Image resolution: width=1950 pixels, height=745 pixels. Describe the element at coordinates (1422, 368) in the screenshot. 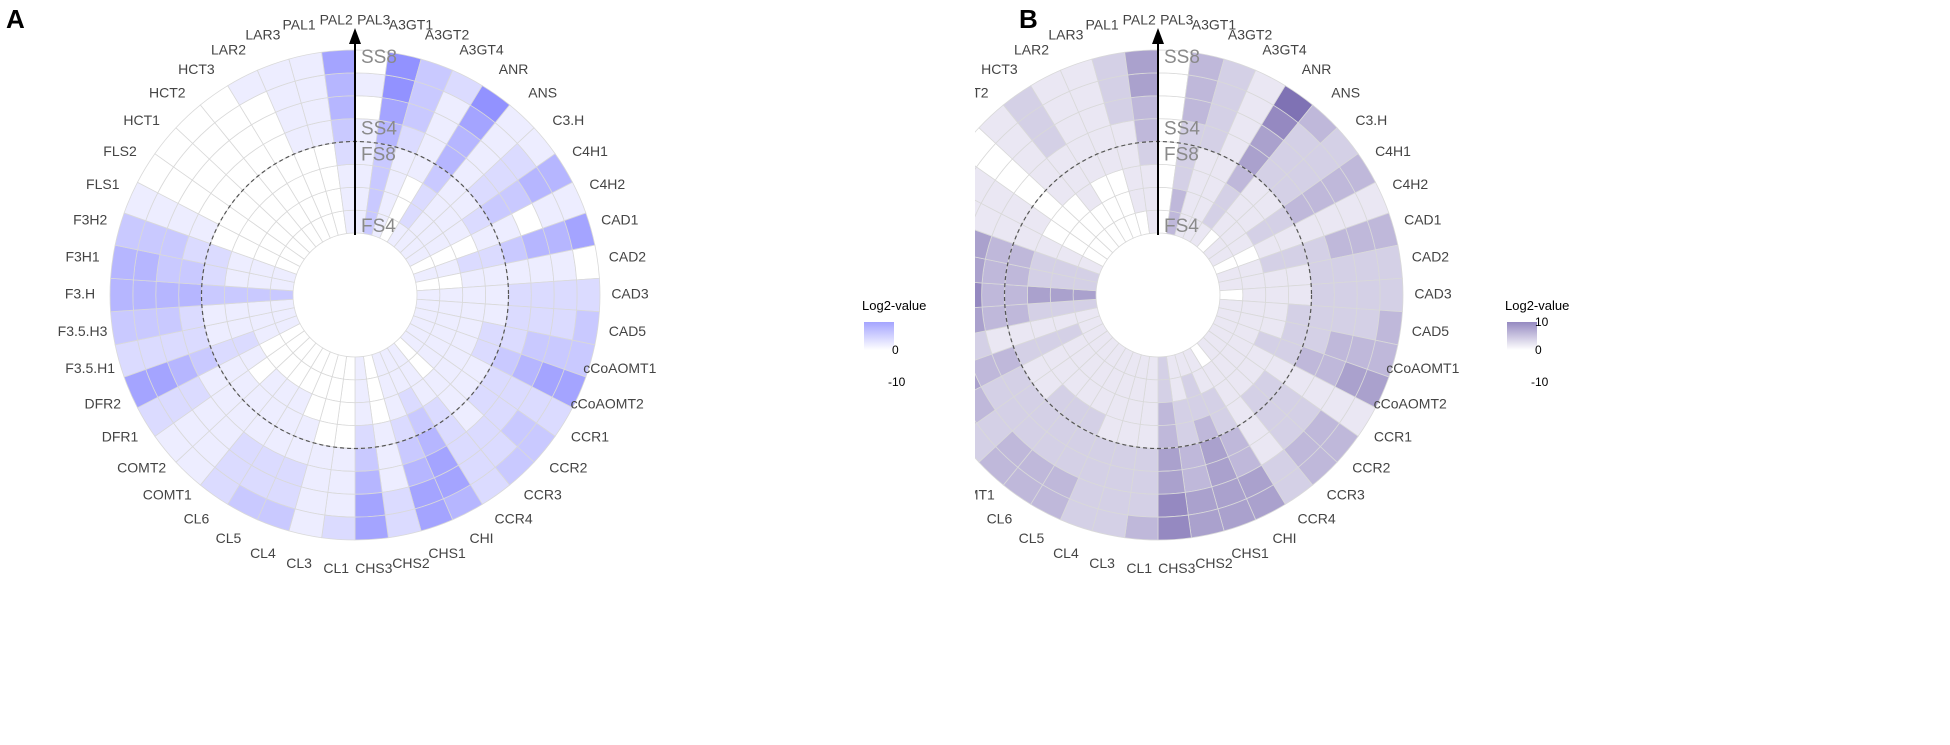

I see `gene-label: cCoAOMT1` at that location.